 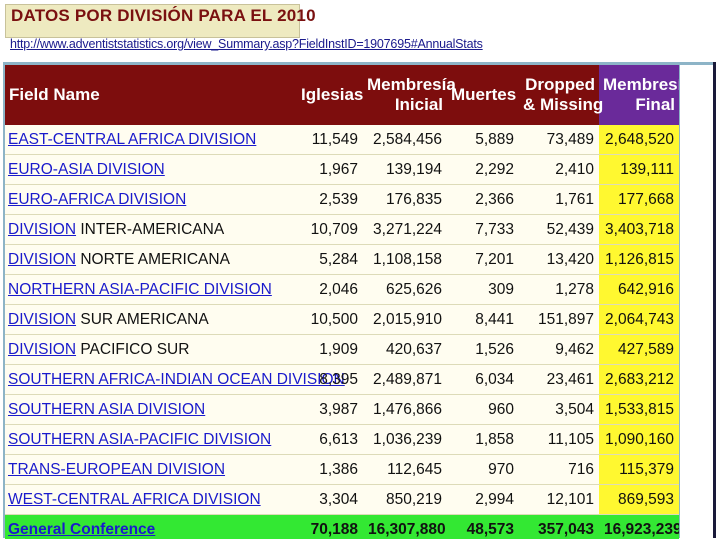 I want to click on general-conference-link: General Conference, so click(x=82, y=529).